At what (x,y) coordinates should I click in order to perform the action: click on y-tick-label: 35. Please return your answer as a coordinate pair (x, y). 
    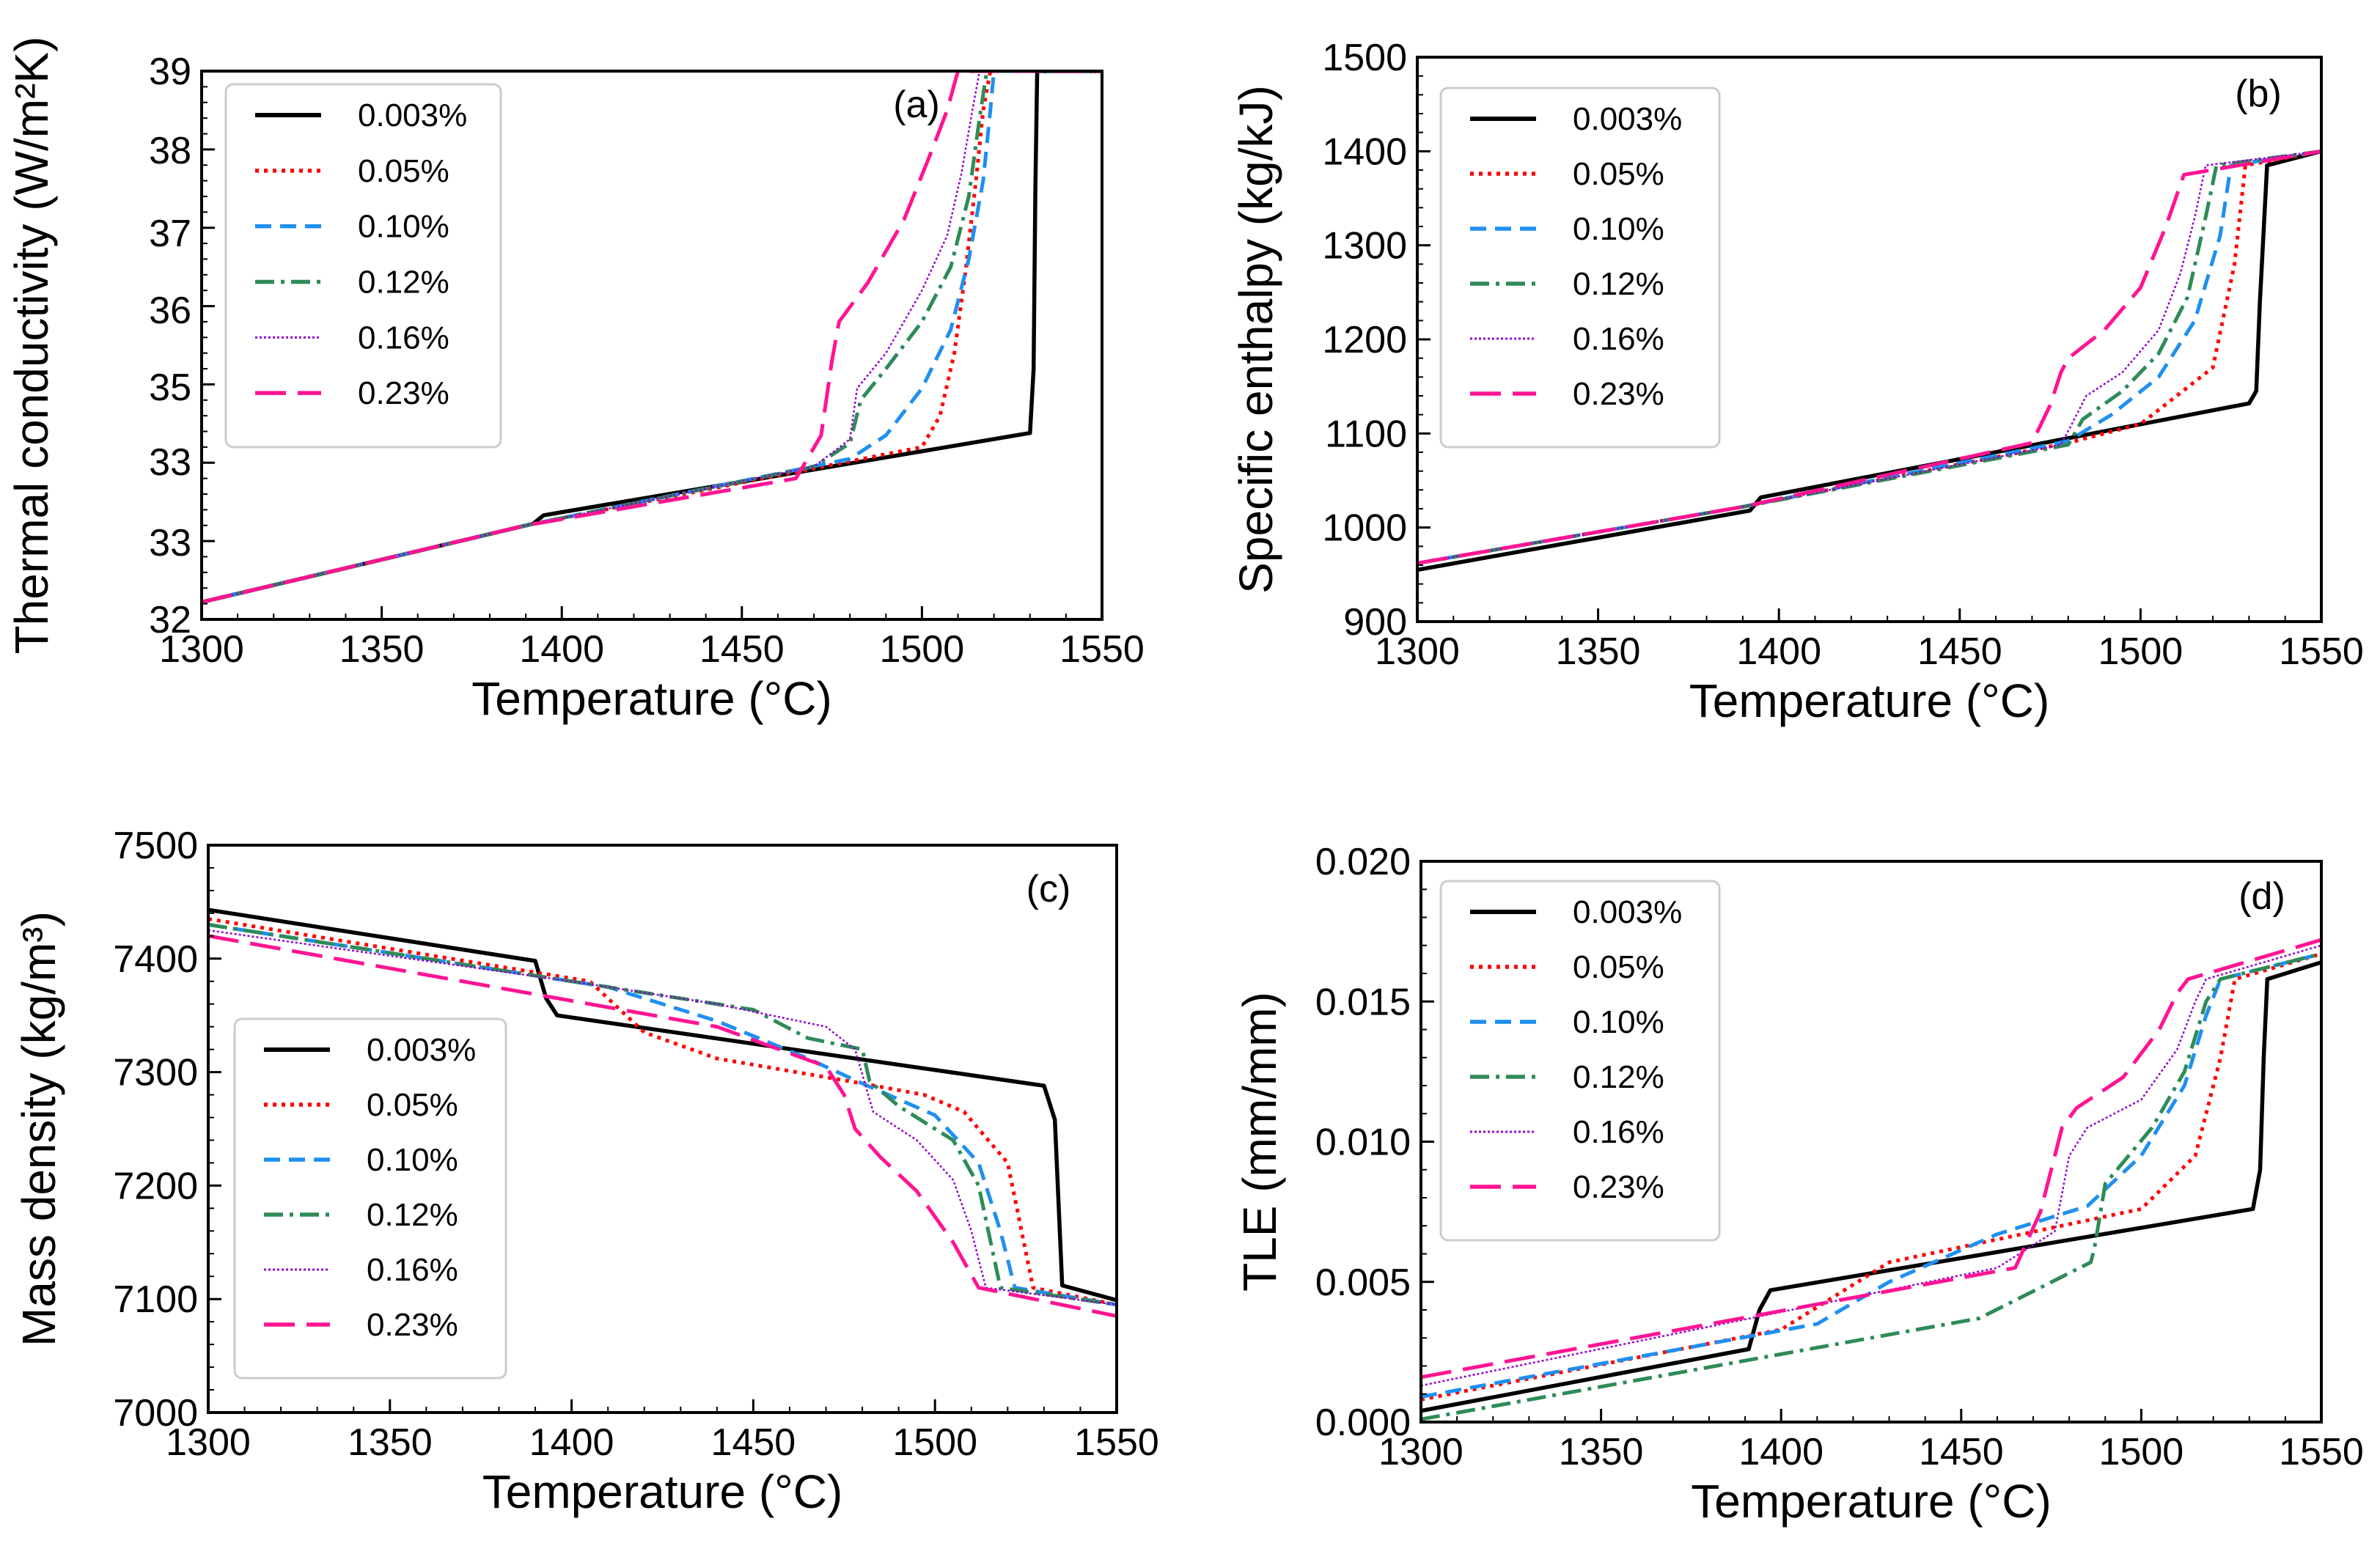
    Looking at the image, I should click on (170, 388).